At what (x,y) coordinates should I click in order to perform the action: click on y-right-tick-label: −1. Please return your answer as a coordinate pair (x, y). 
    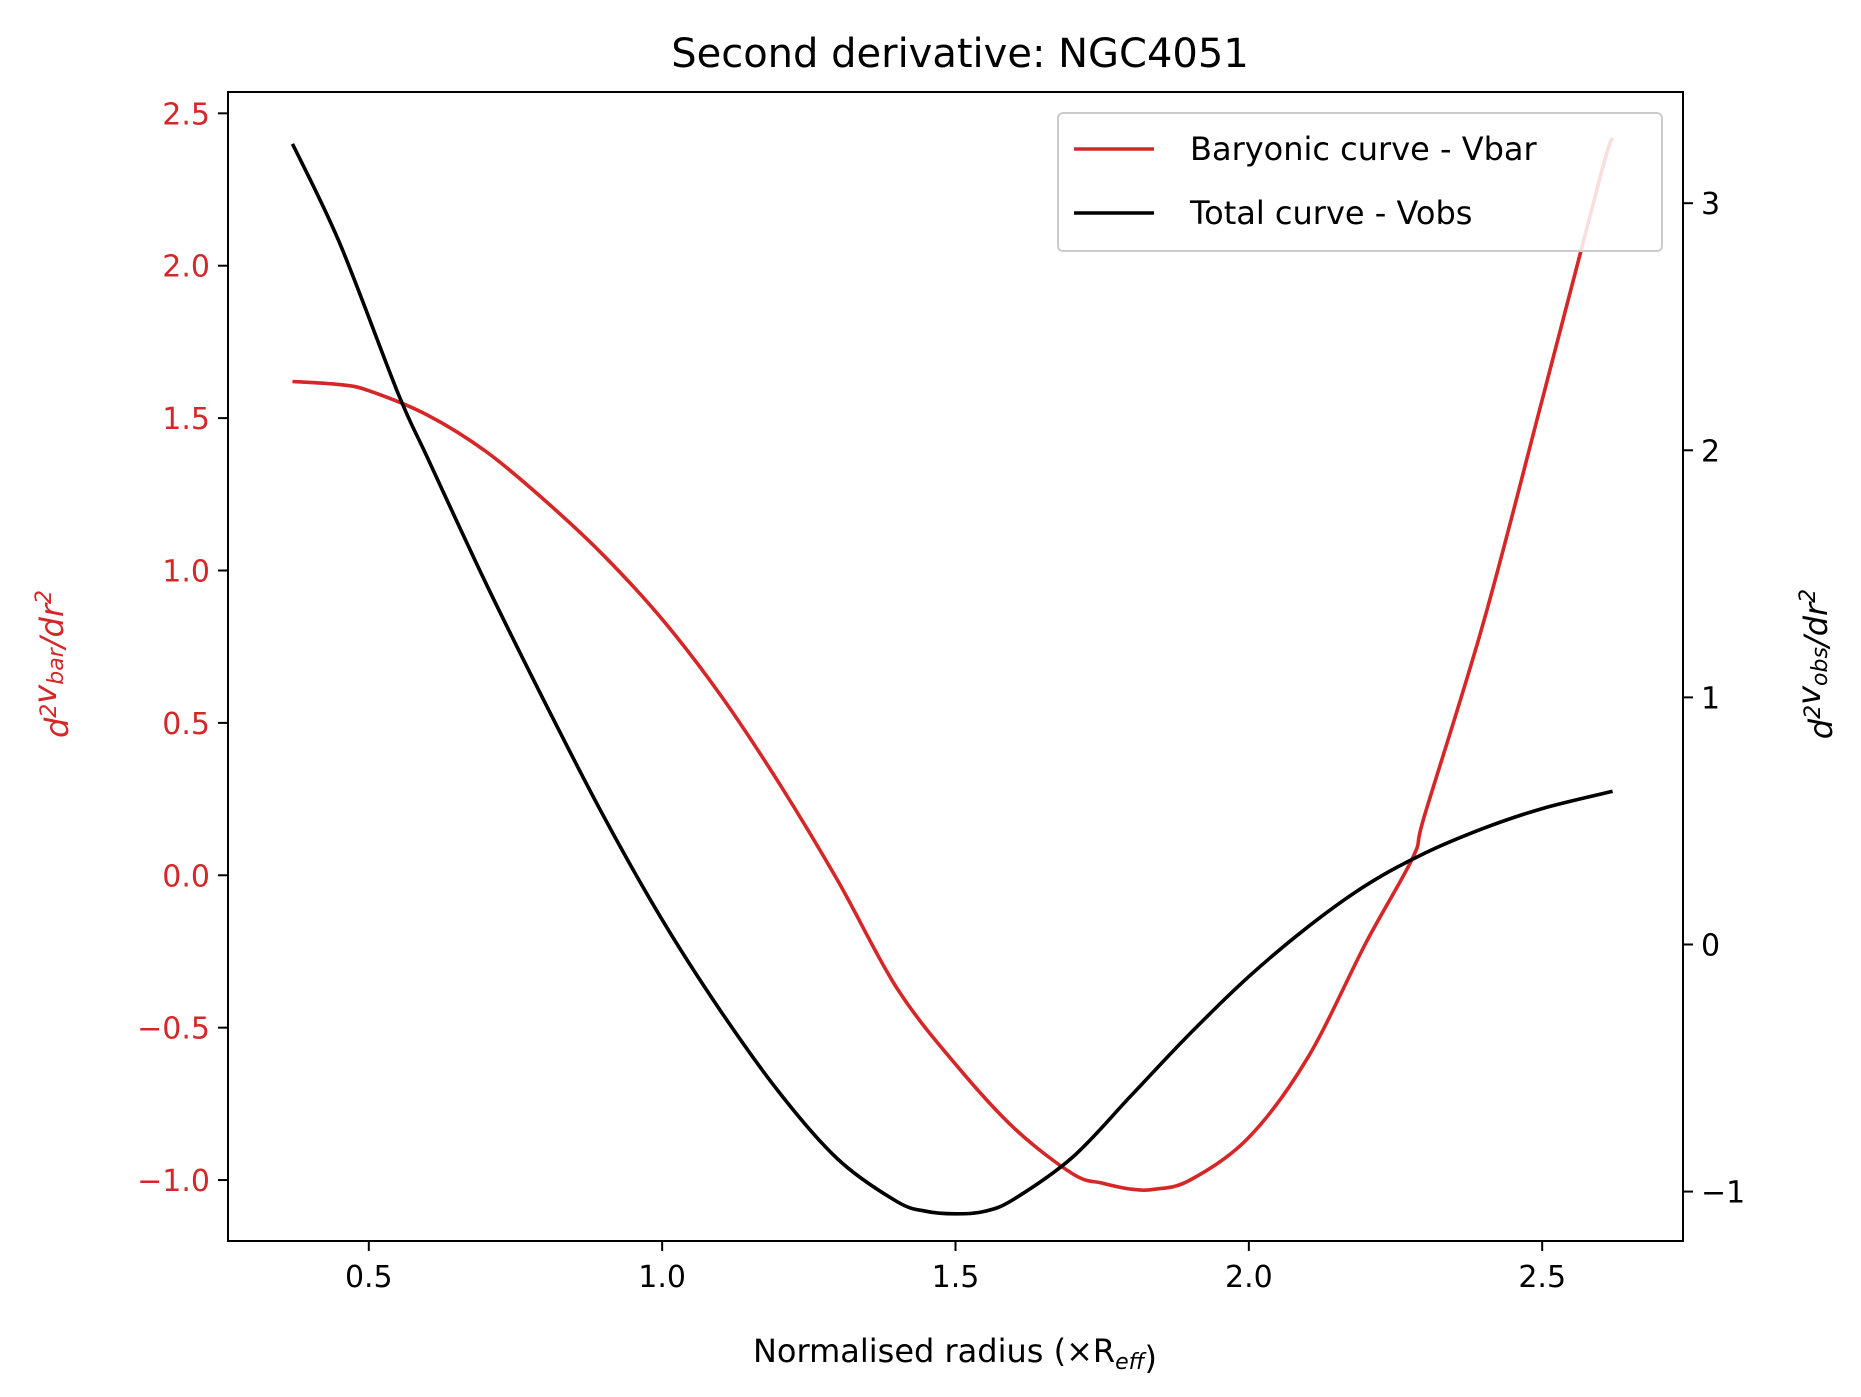
    Looking at the image, I should click on (1723, 1193).